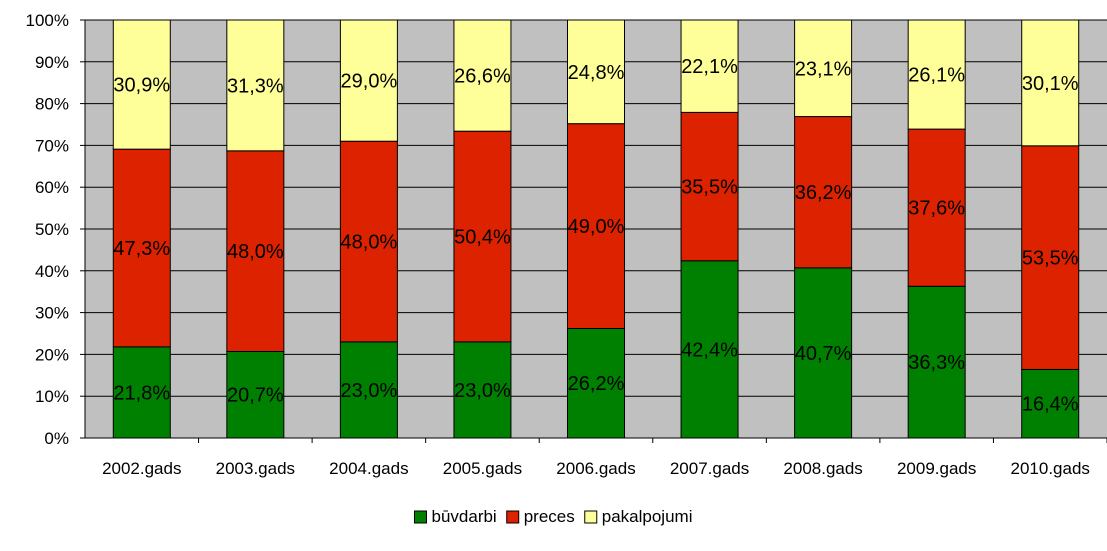 This screenshot has width=1107, height=551. I want to click on y-tick-label: 10%, so click(52, 396).